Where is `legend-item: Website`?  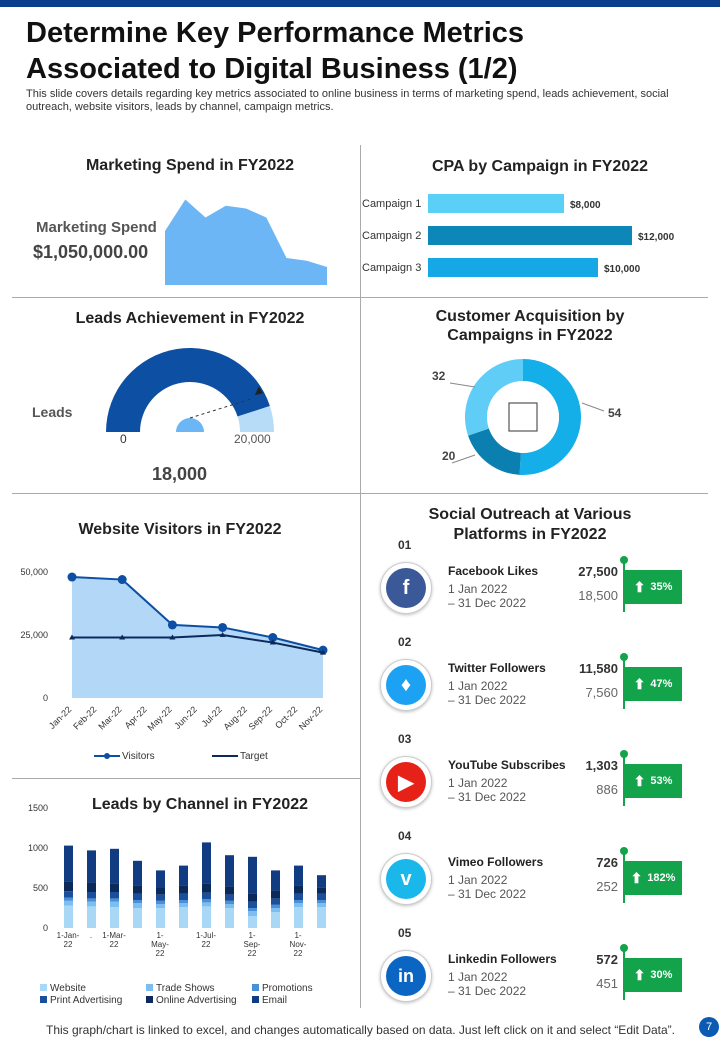 legend-item: Website is located at coordinates (63, 988).